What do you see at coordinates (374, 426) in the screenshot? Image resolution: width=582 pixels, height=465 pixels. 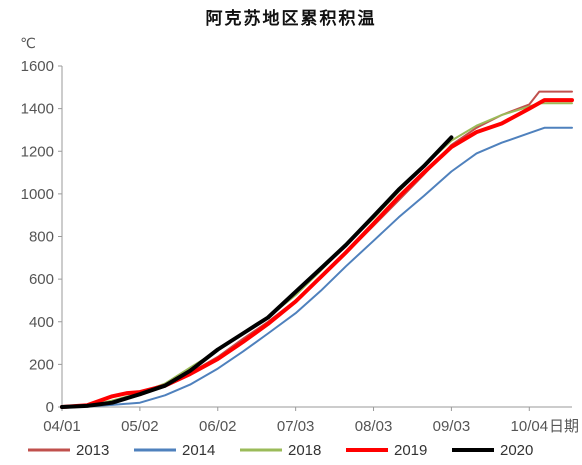 I see `x-tick-label: 08/03` at bounding box center [374, 426].